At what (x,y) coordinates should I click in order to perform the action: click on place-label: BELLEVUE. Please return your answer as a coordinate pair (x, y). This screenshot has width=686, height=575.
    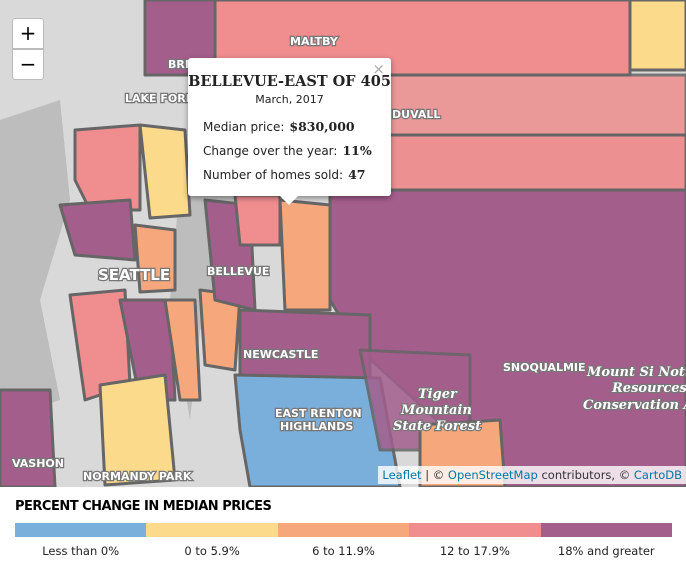
    Looking at the image, I should click on (238, 271).